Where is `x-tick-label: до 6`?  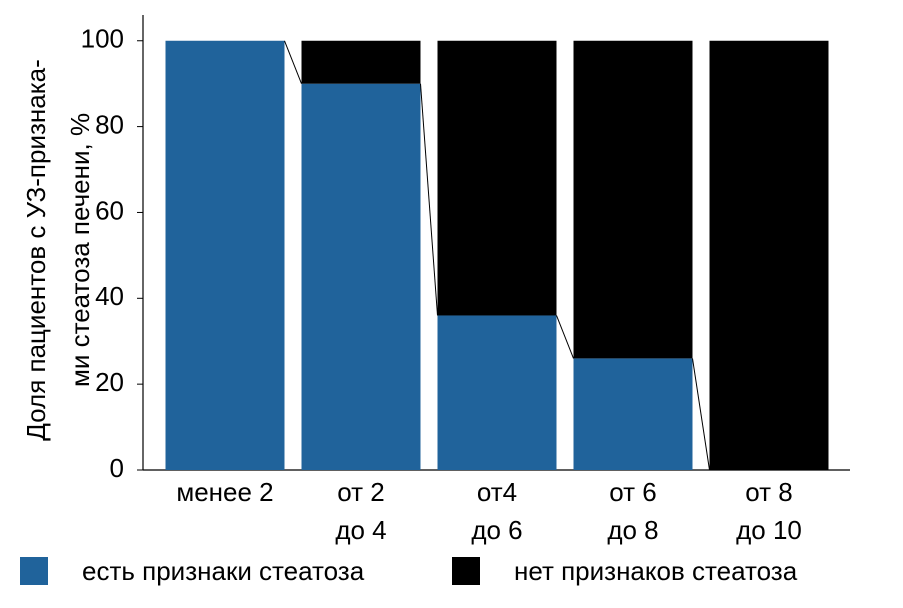
x-tick-label: до 6 is located at coordinates (496, 530).